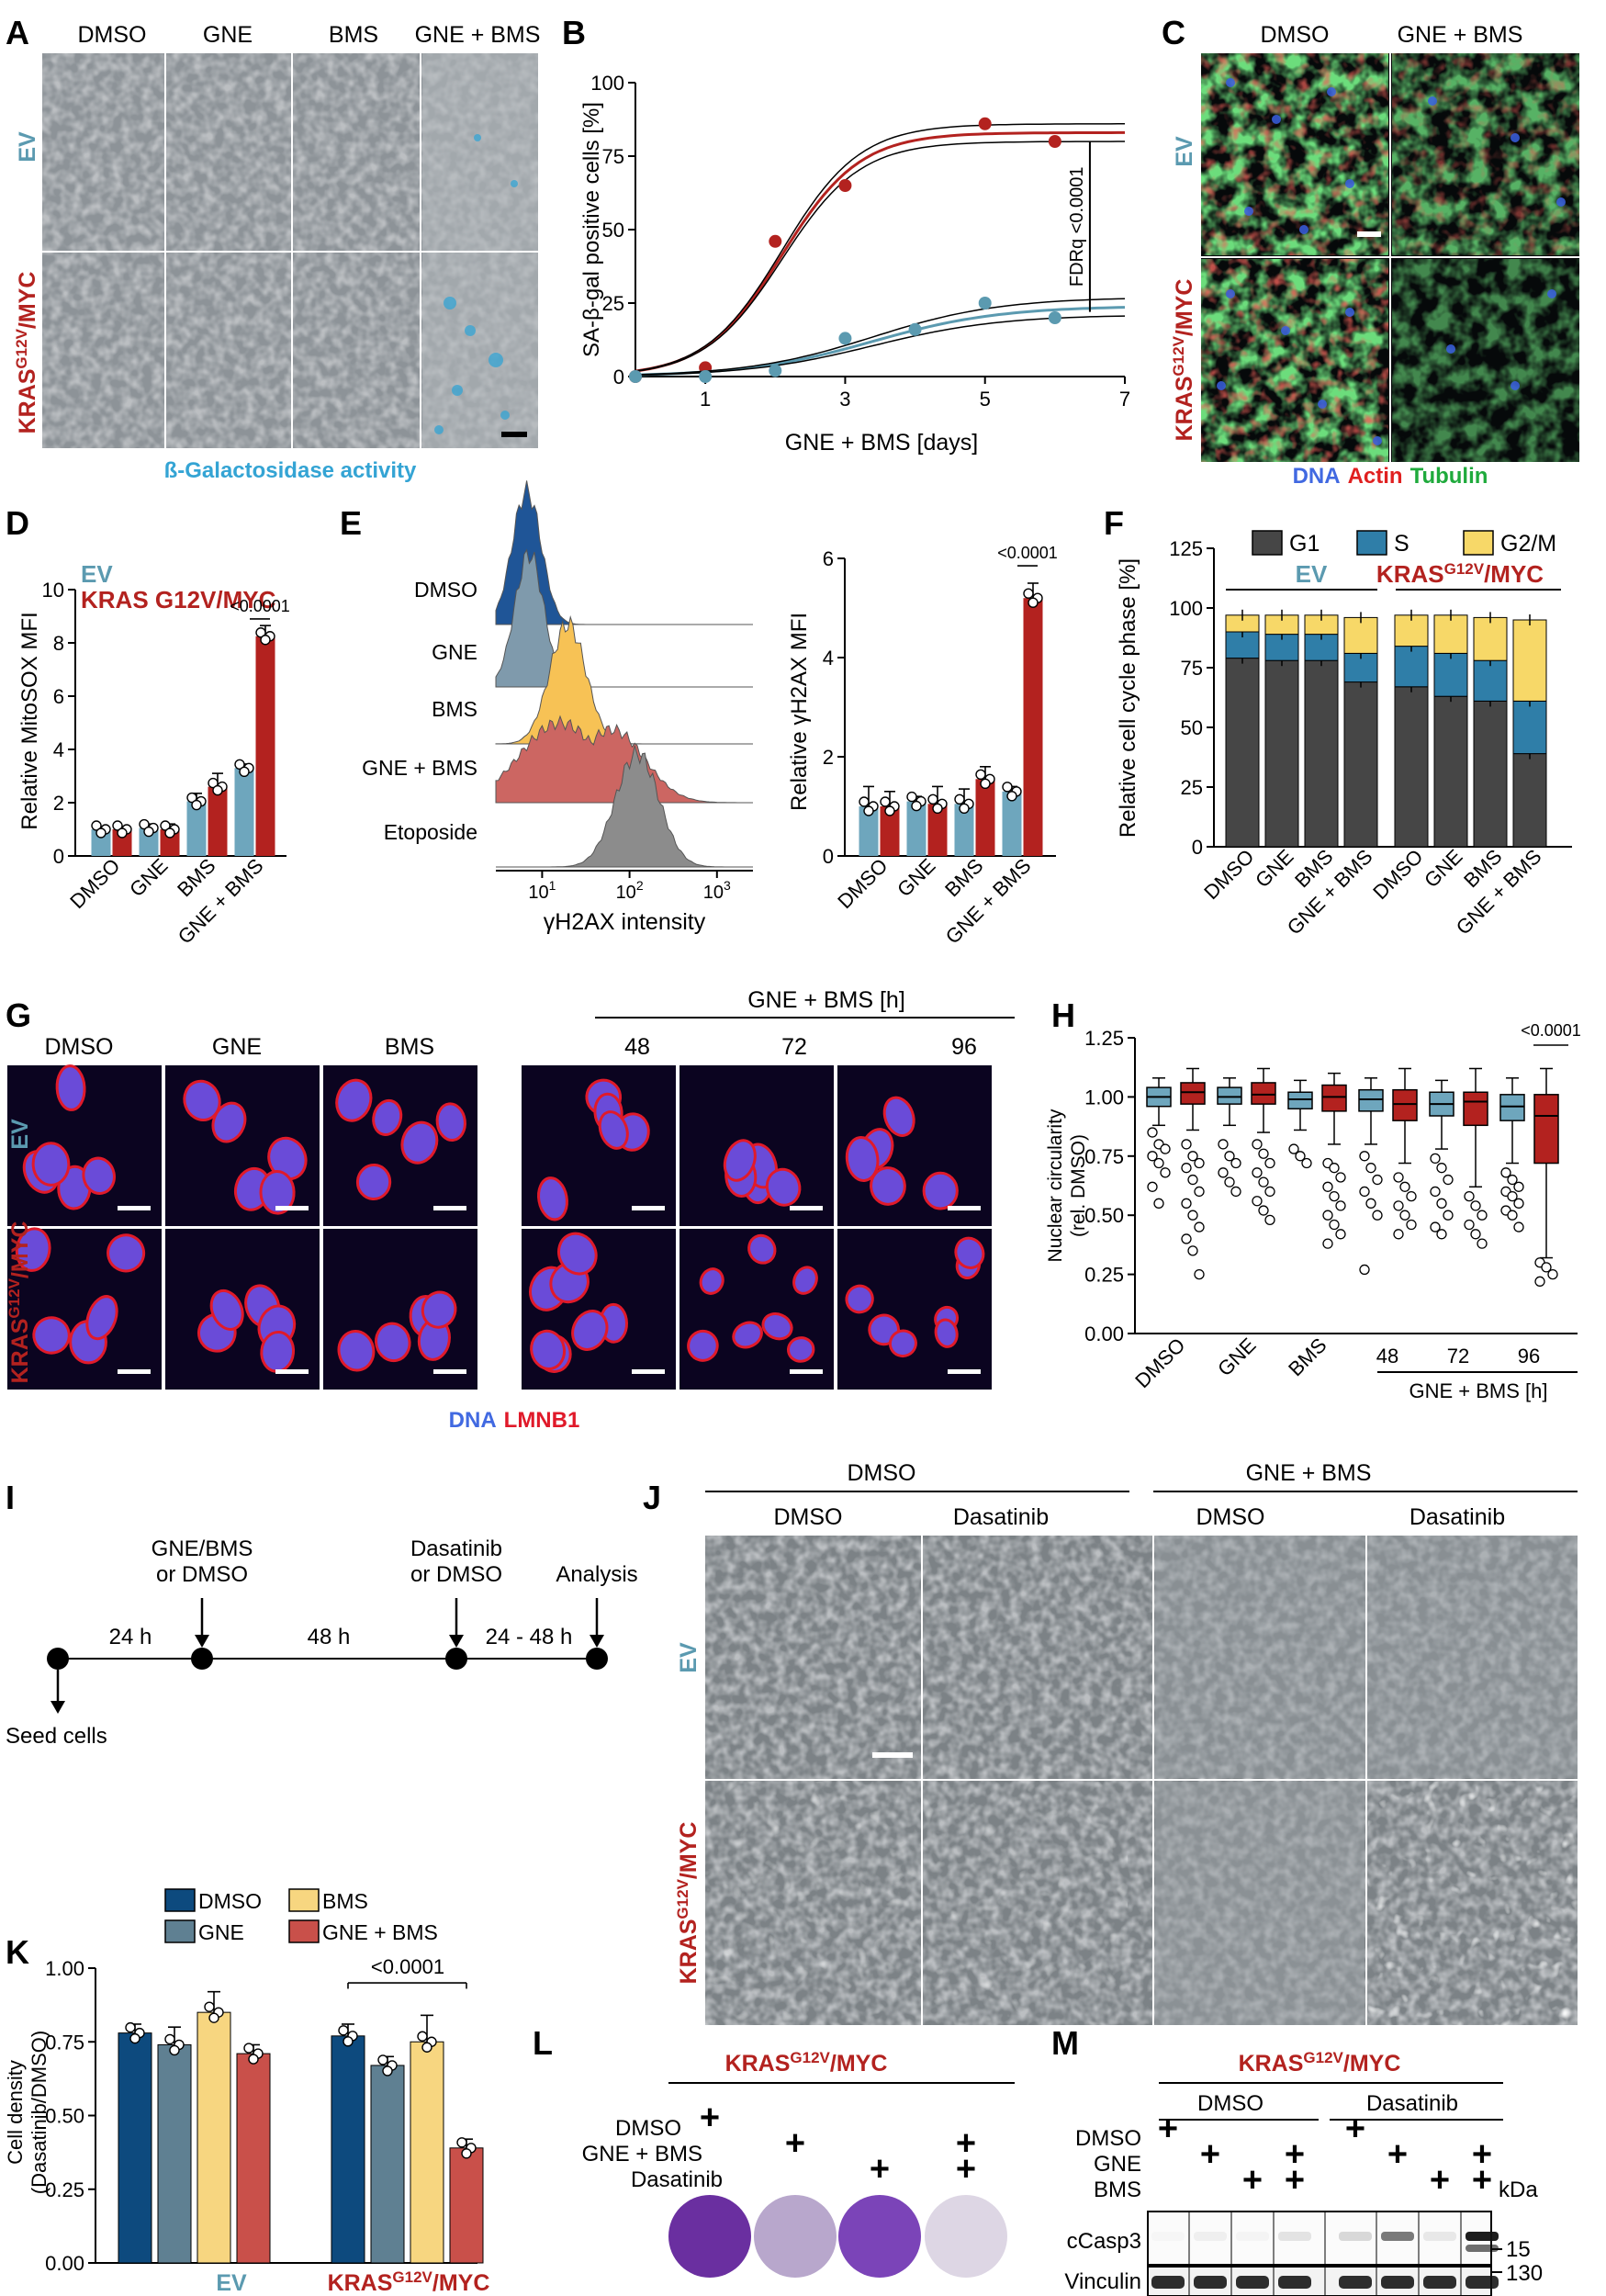 This screenshot has height=2296, width=1606. I want to click on k-y-tick-label: 1.00, so click(64, 1968).